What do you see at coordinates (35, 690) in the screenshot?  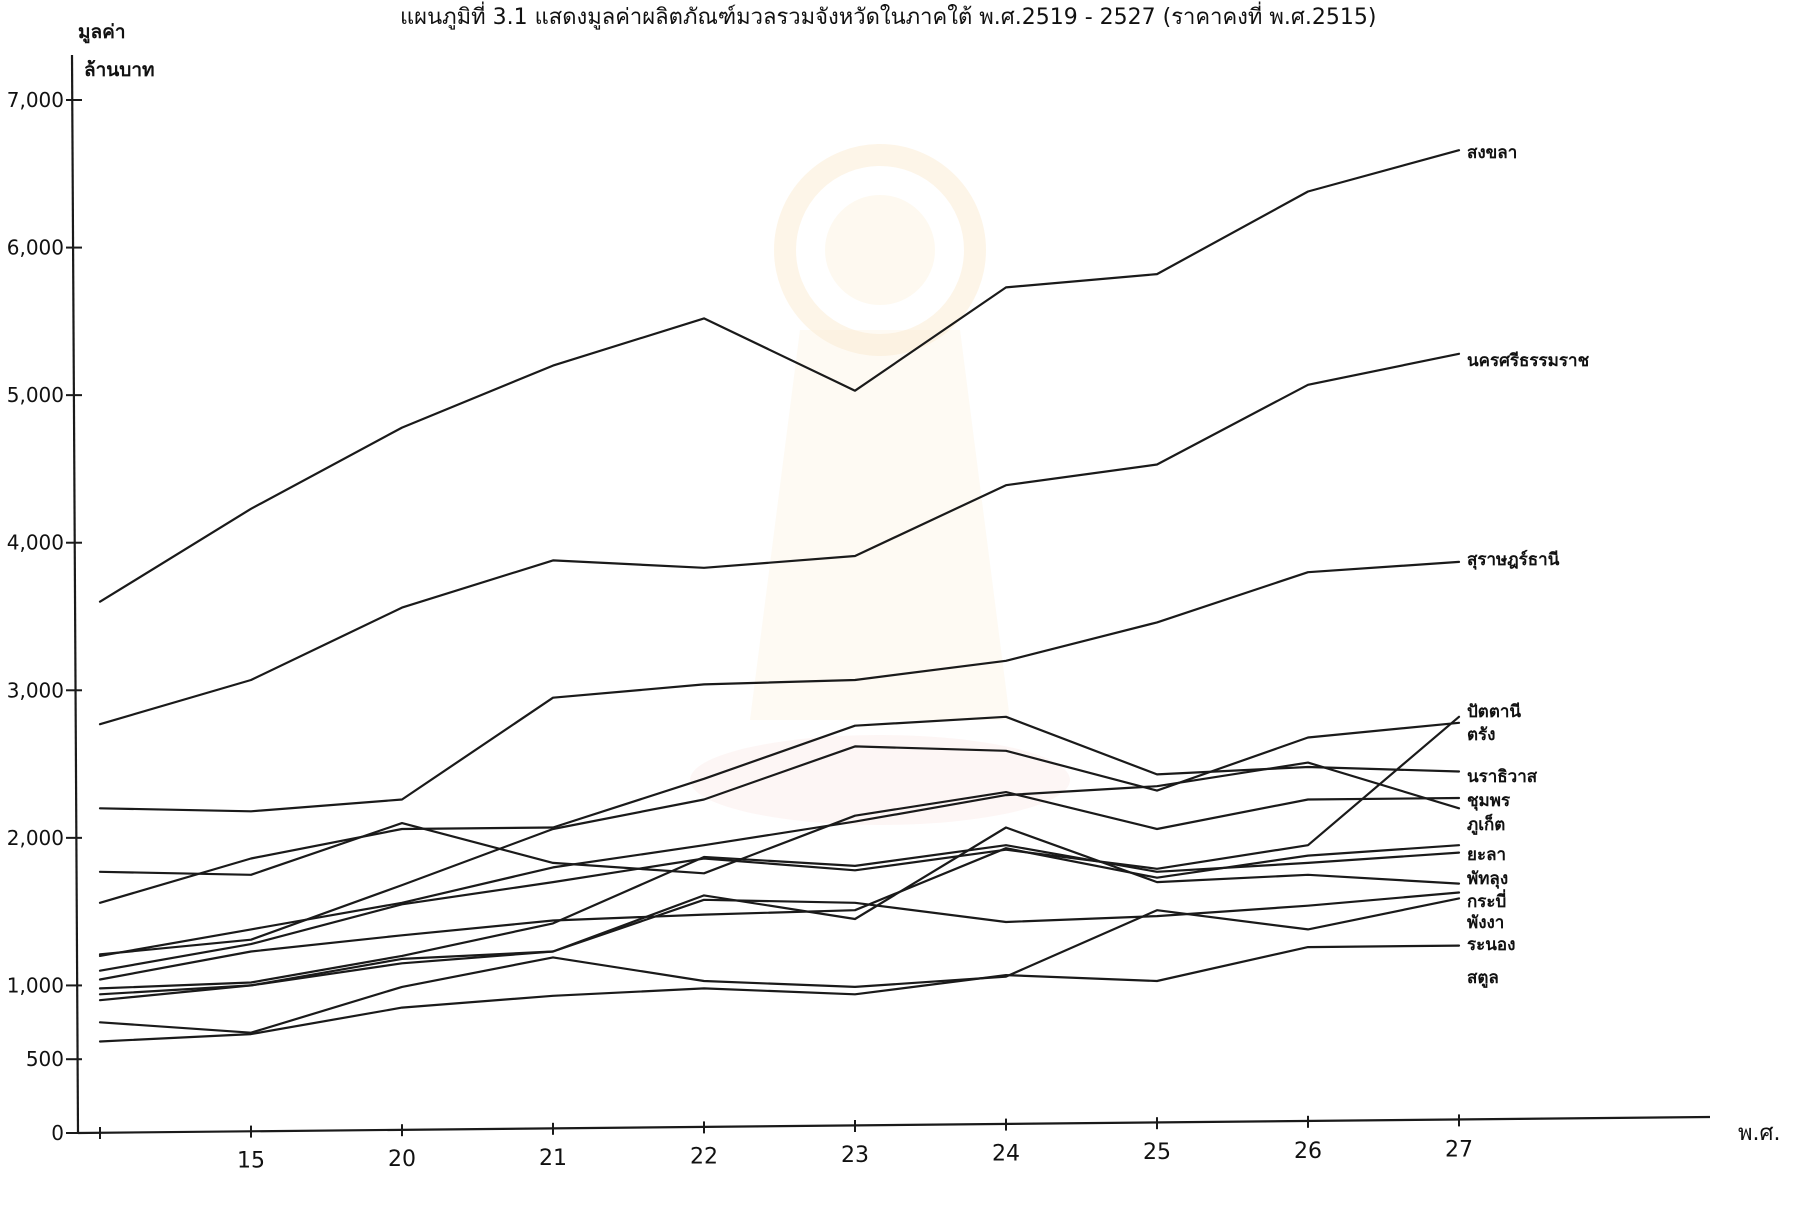 I see `y-tick-label: 3,000` at bounding box center [35, 690].